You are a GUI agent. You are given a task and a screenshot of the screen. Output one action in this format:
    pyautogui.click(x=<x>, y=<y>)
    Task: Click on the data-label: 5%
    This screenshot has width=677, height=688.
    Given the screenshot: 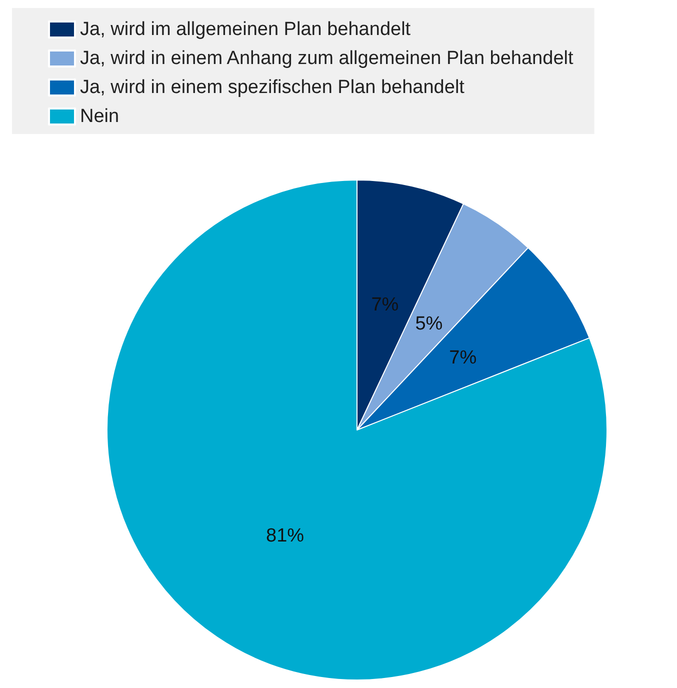 What is the action you would take?
    pyautogui.click(x=429, y=324)
    